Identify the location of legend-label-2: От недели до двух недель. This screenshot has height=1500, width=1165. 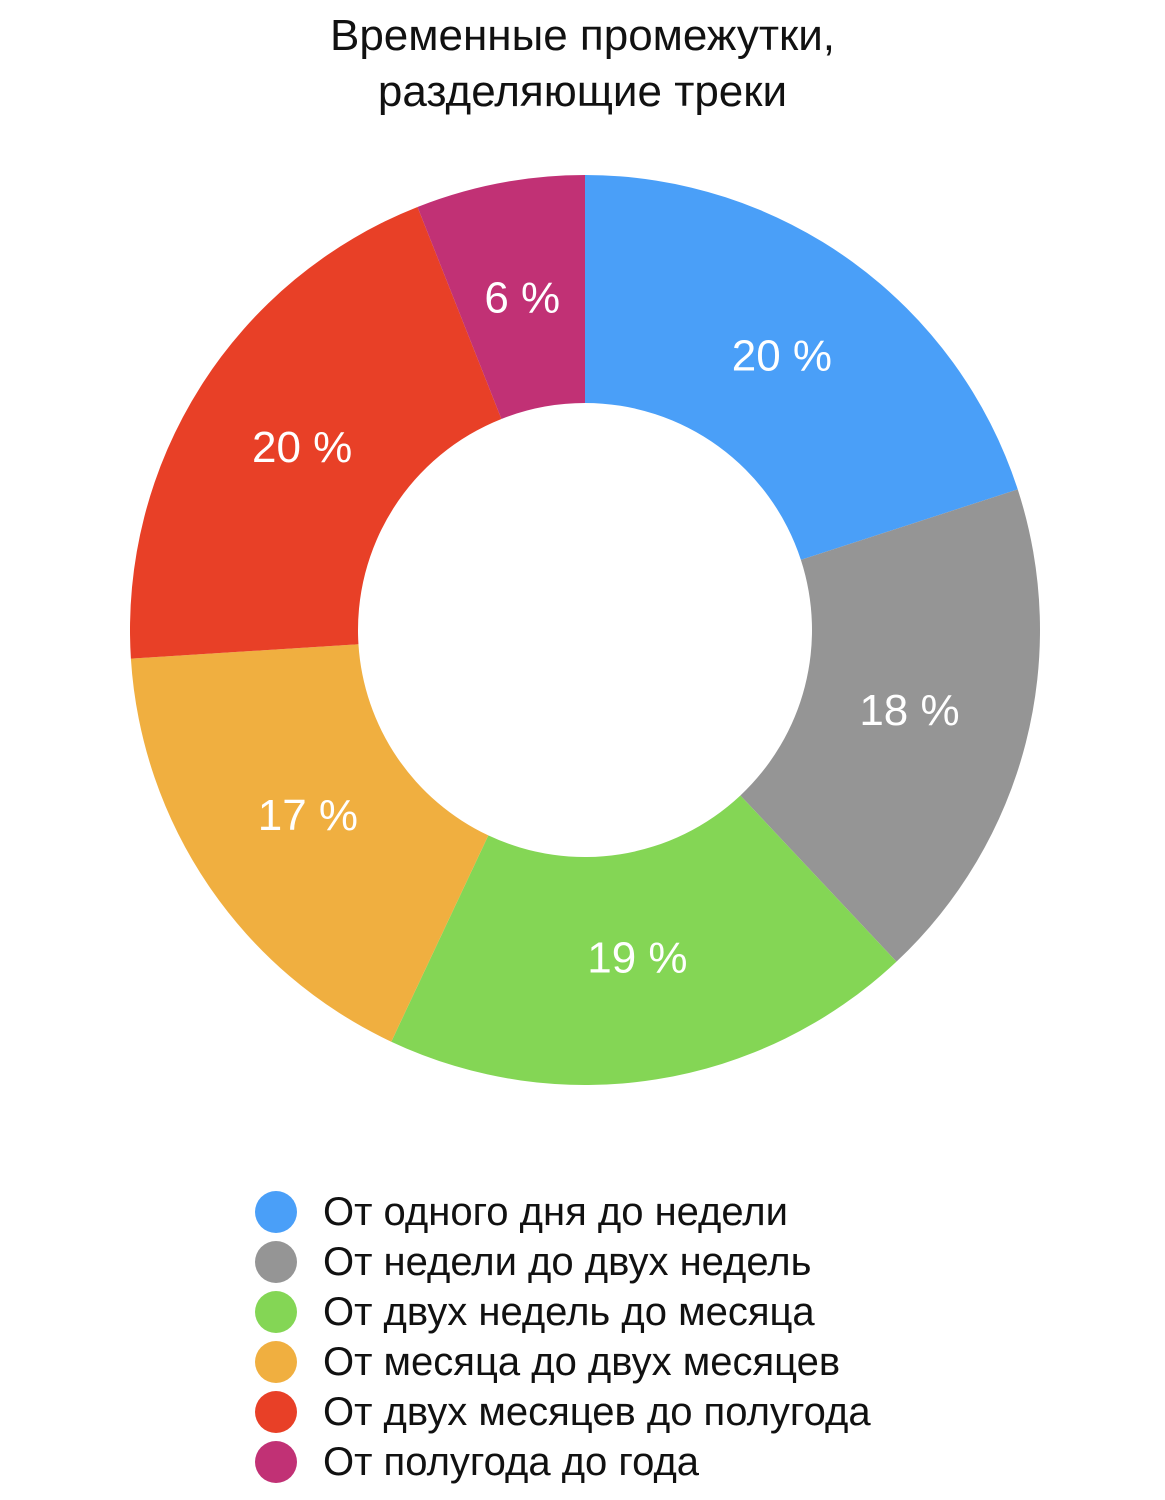
(567, 1262).